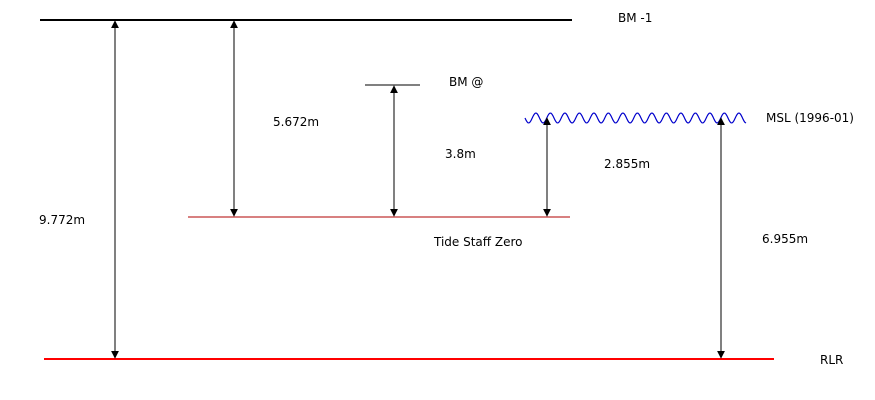 This screenshot has height=400, width=875. Describe the element at coordinates (62, 220) in the screenshot. I see `measurement-bm1-to-rlr: 9.772m` at that location.